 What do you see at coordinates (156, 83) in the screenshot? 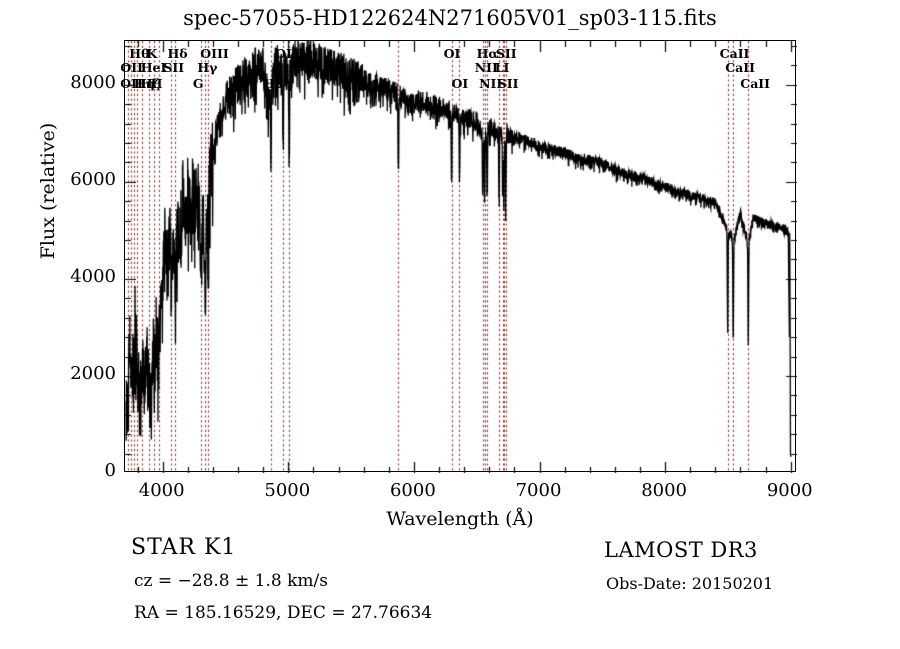
I see `spectral-line-label: H` at bounding box center [156, 83].